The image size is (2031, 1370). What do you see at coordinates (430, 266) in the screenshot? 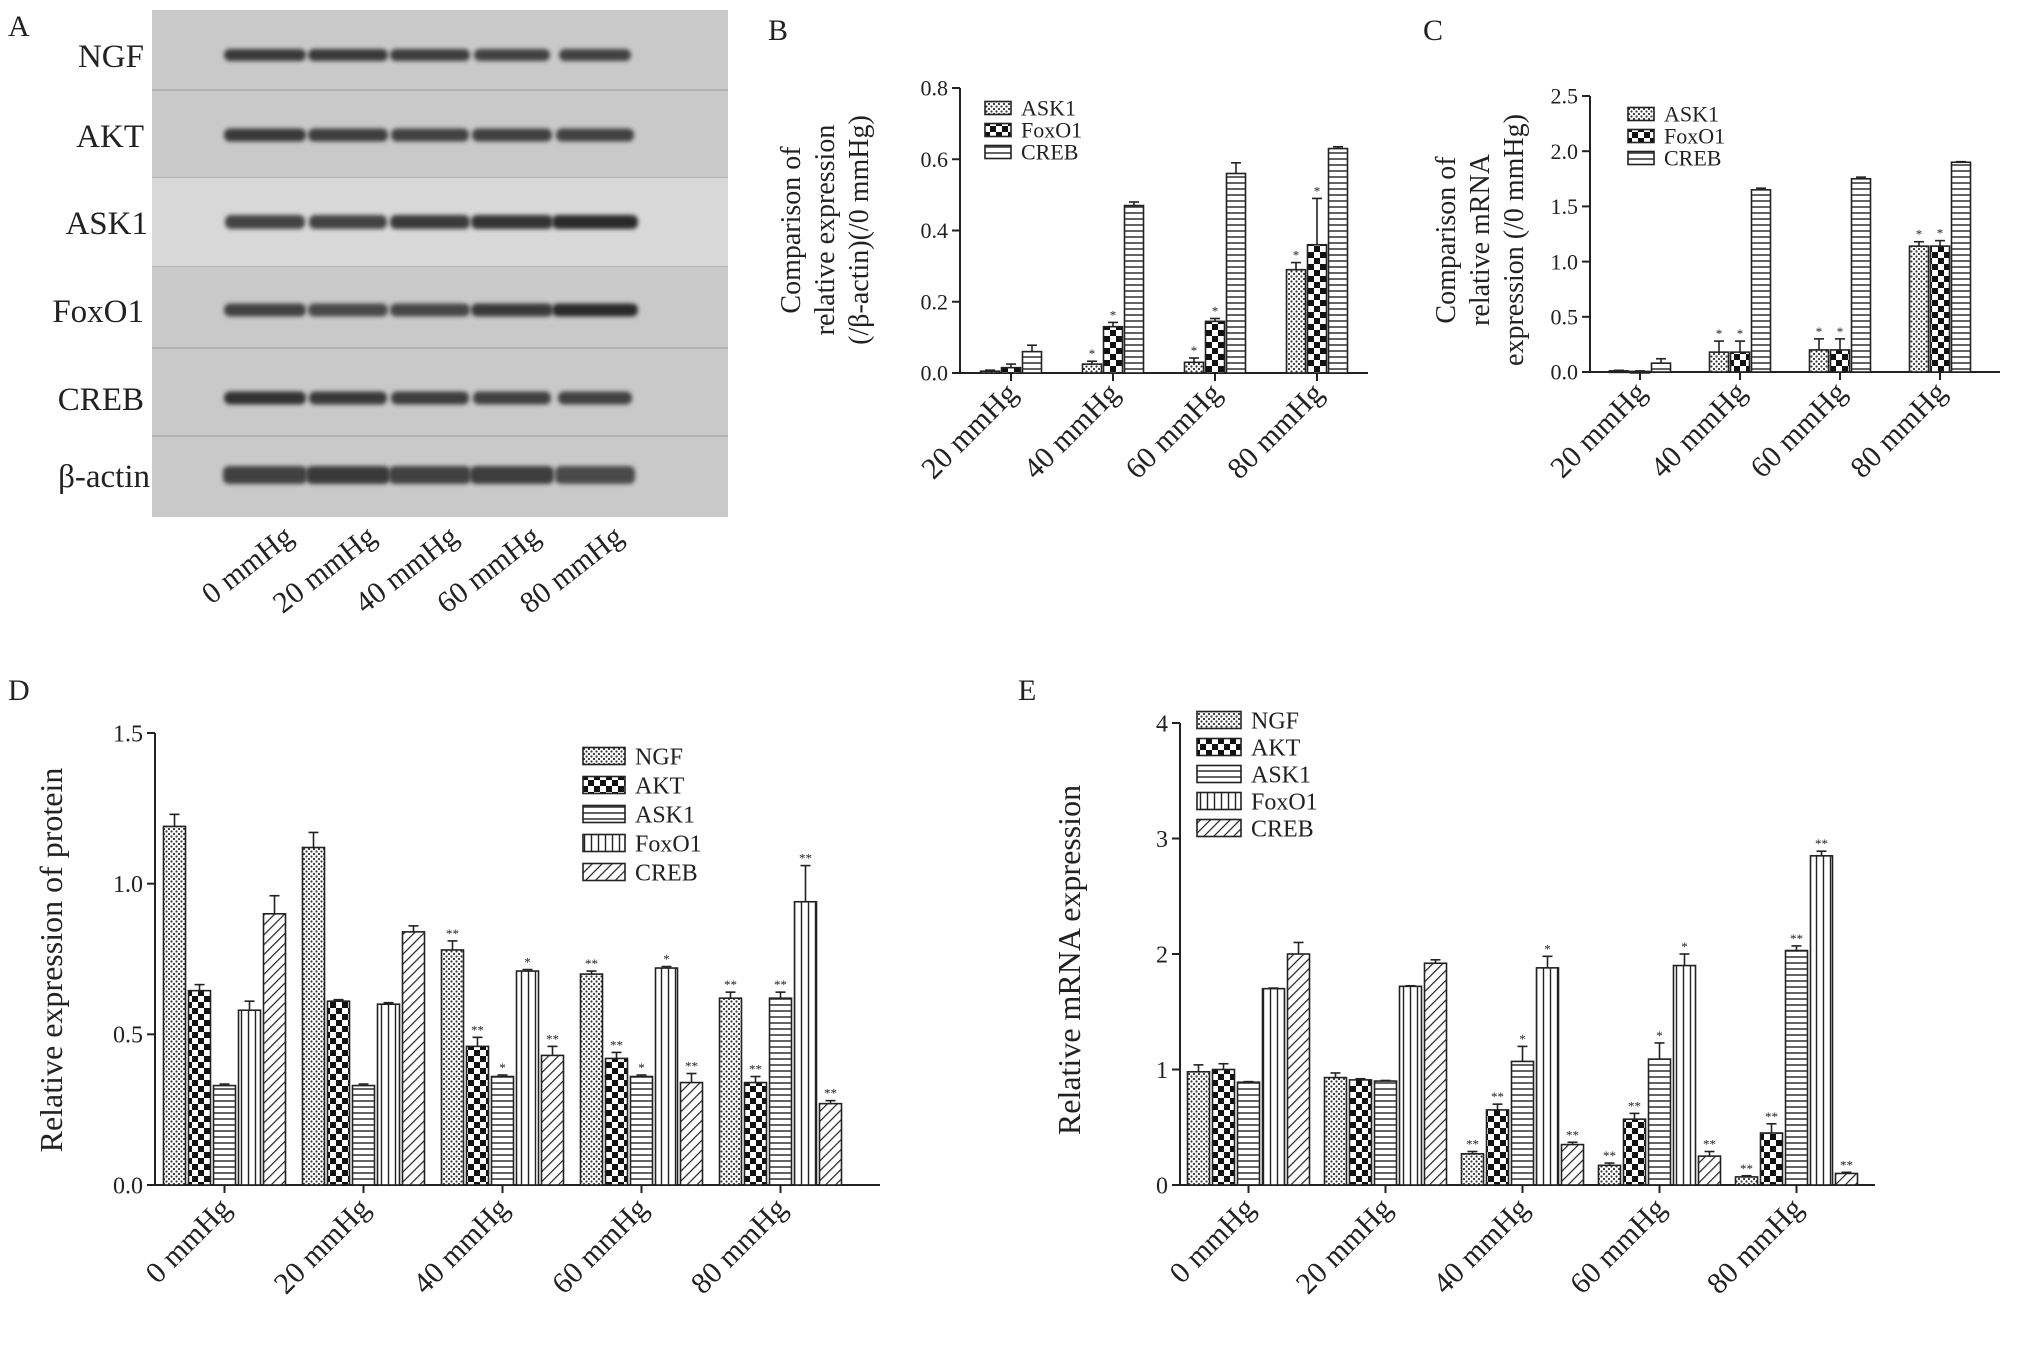
I see `blot-bands` at bounding box center [430, 266].